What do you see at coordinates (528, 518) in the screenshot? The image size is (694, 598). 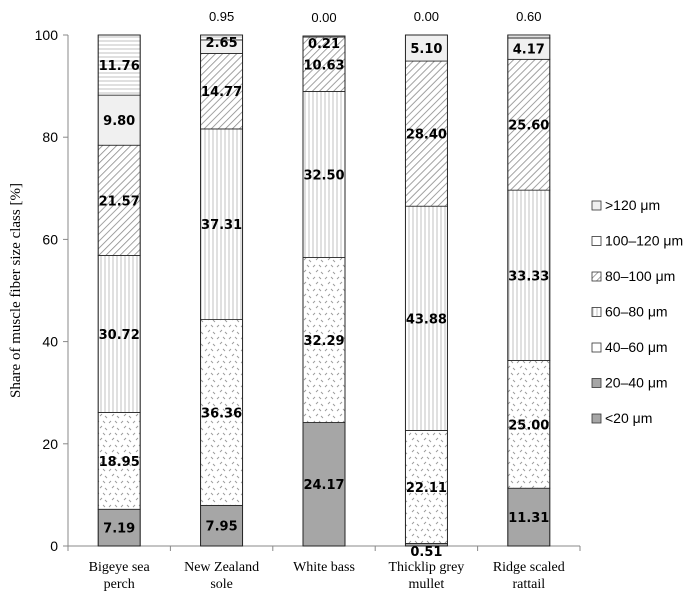 I see `data-label: 11.31` at bounding box center [528, 518].